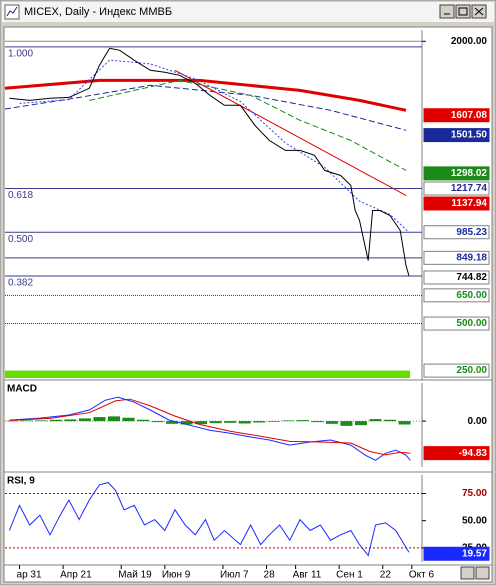 Image resolution: width=496 pixels, height=585 pixels. Describe the element at coordinates (207, 374) in the screenshot. I see `level-band` at that location.